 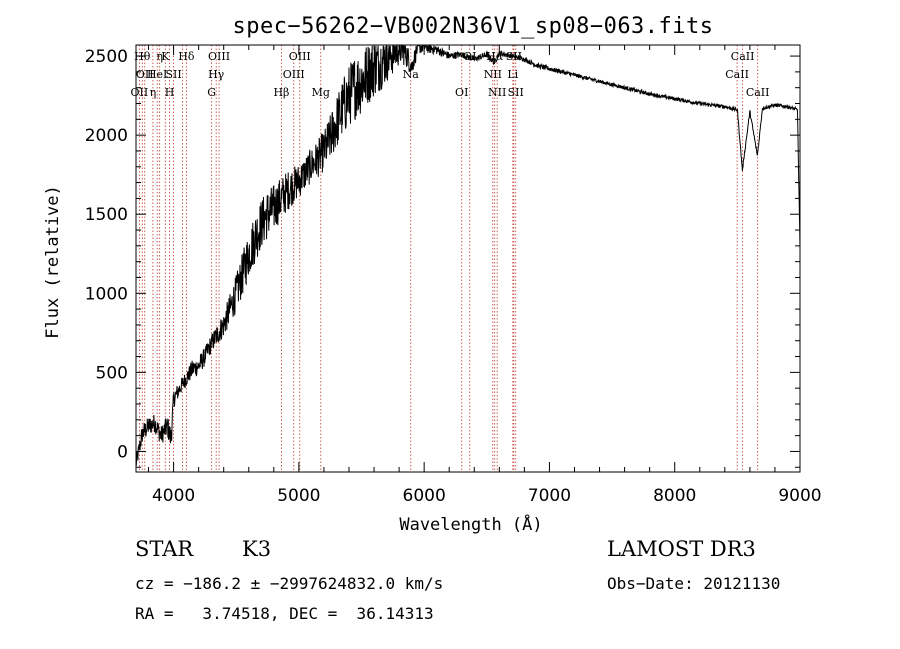 I want to click on line-label: Li, so click(x=512, y=74).